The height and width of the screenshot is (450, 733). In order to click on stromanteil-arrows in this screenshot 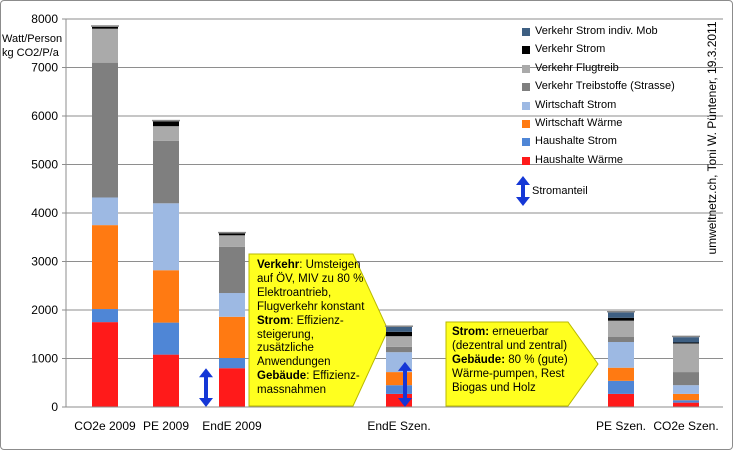, I will do `click(305, 384)`.